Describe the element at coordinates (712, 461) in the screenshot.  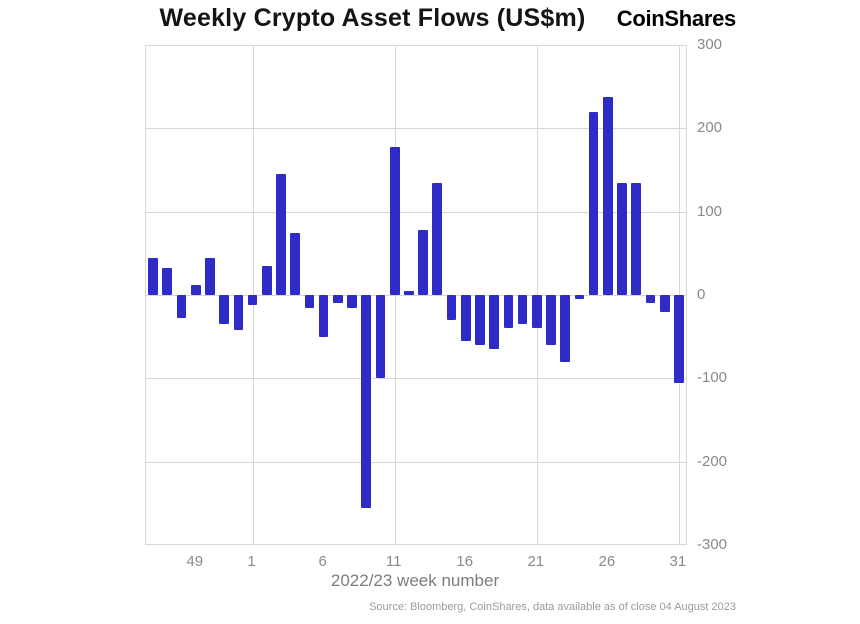
I see `y-tick-label: -200` at that location.